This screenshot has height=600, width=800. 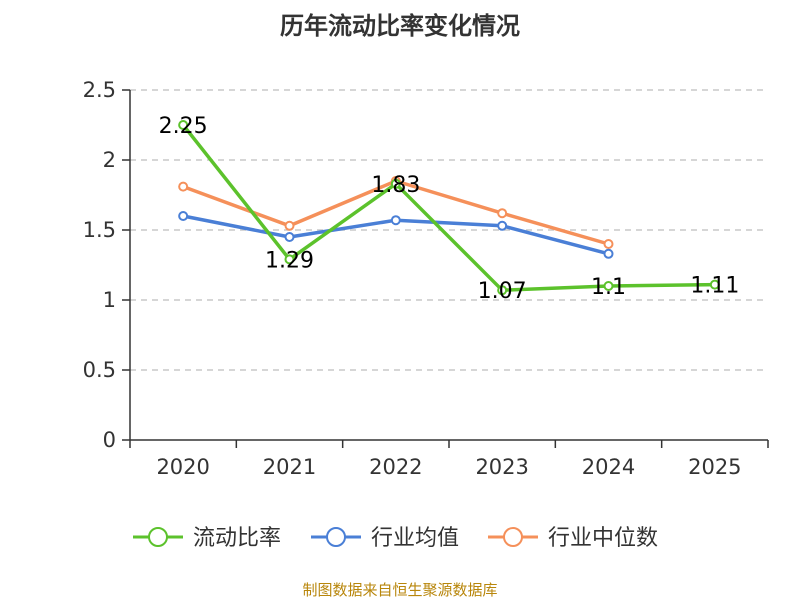 What do you see at coordinates (608, 467) in the screenshot?
I see `x-tick-label: 2024` at bounding box center [608, 467].